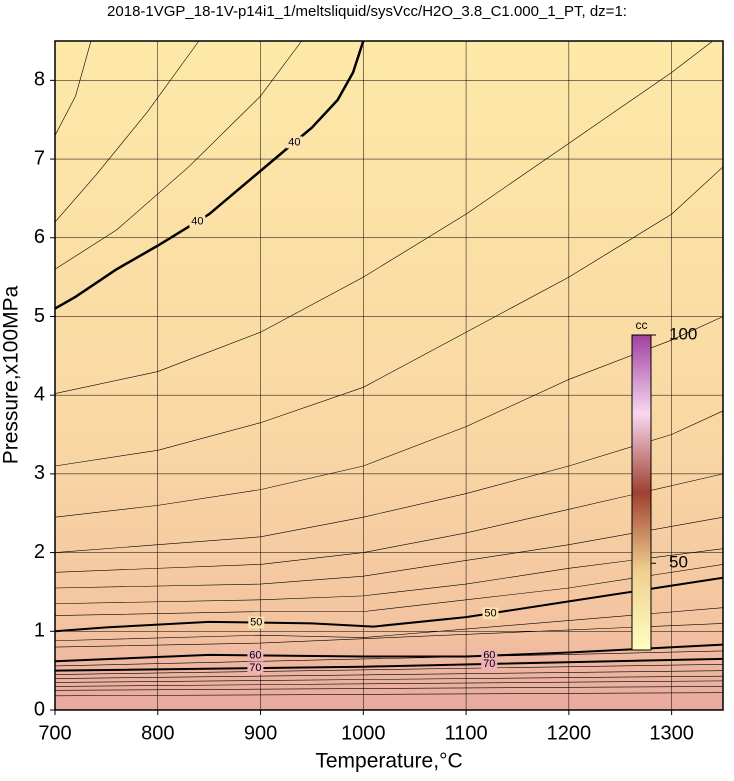  I want to click on y-tick-label: 2, so click(39, 552).